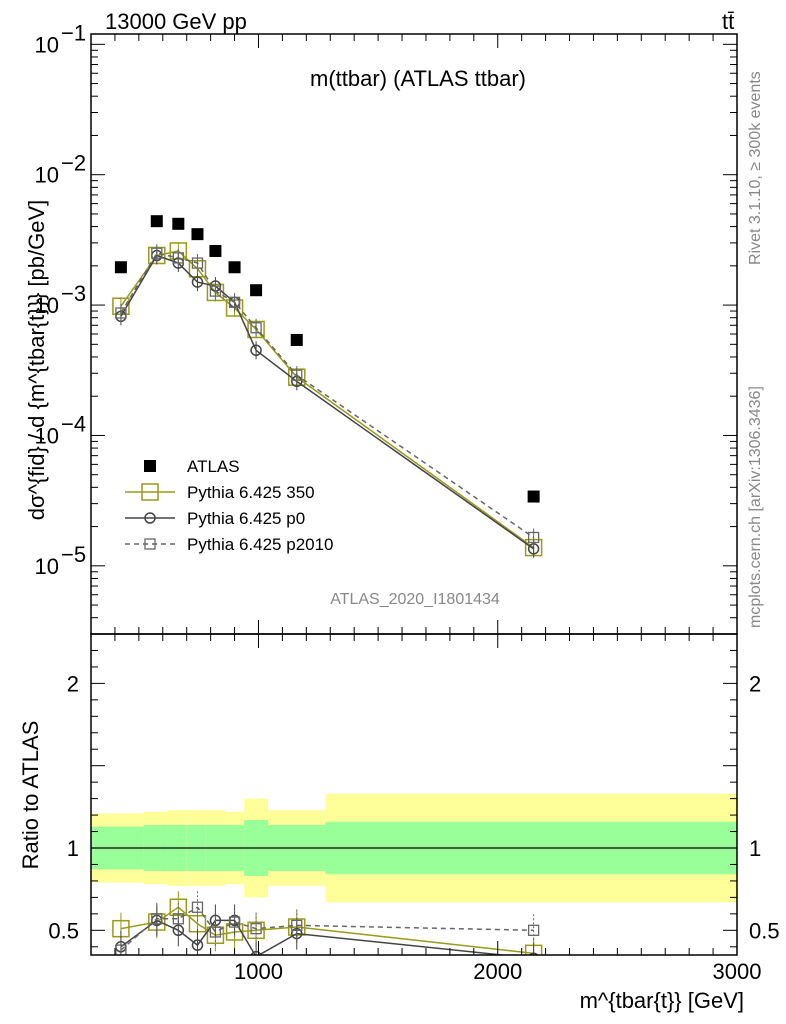  Describe the element at coordinates (73, 163) in the screenshot. I see `y-tick-exponent: −2` at that location.